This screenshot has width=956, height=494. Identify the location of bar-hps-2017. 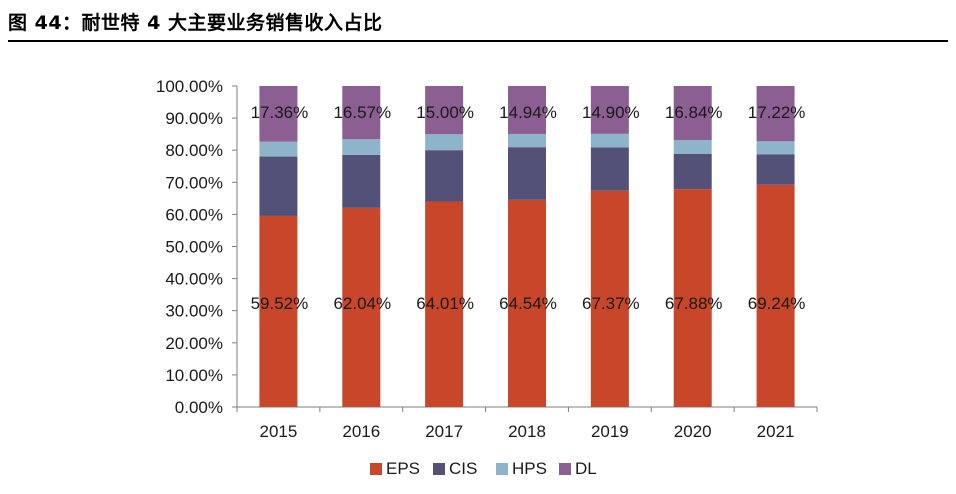
(444, 142).